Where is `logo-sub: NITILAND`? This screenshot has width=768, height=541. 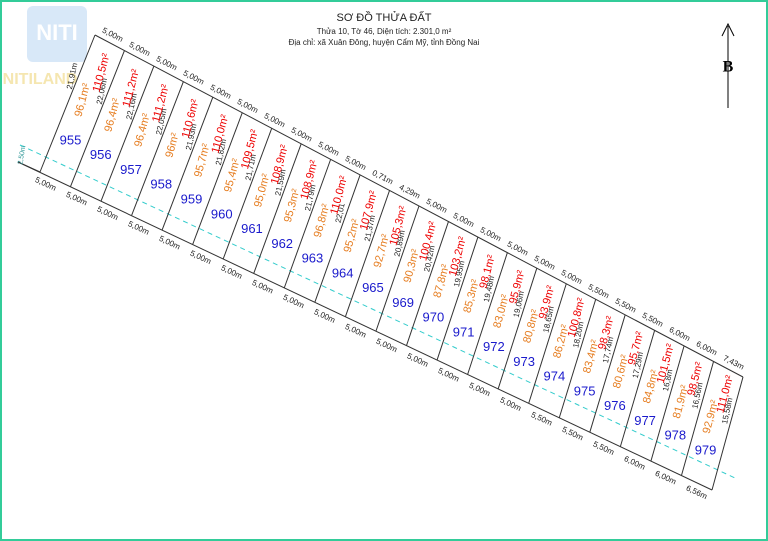 logo-sub: NITILAND is located at coordinates (40, 79).